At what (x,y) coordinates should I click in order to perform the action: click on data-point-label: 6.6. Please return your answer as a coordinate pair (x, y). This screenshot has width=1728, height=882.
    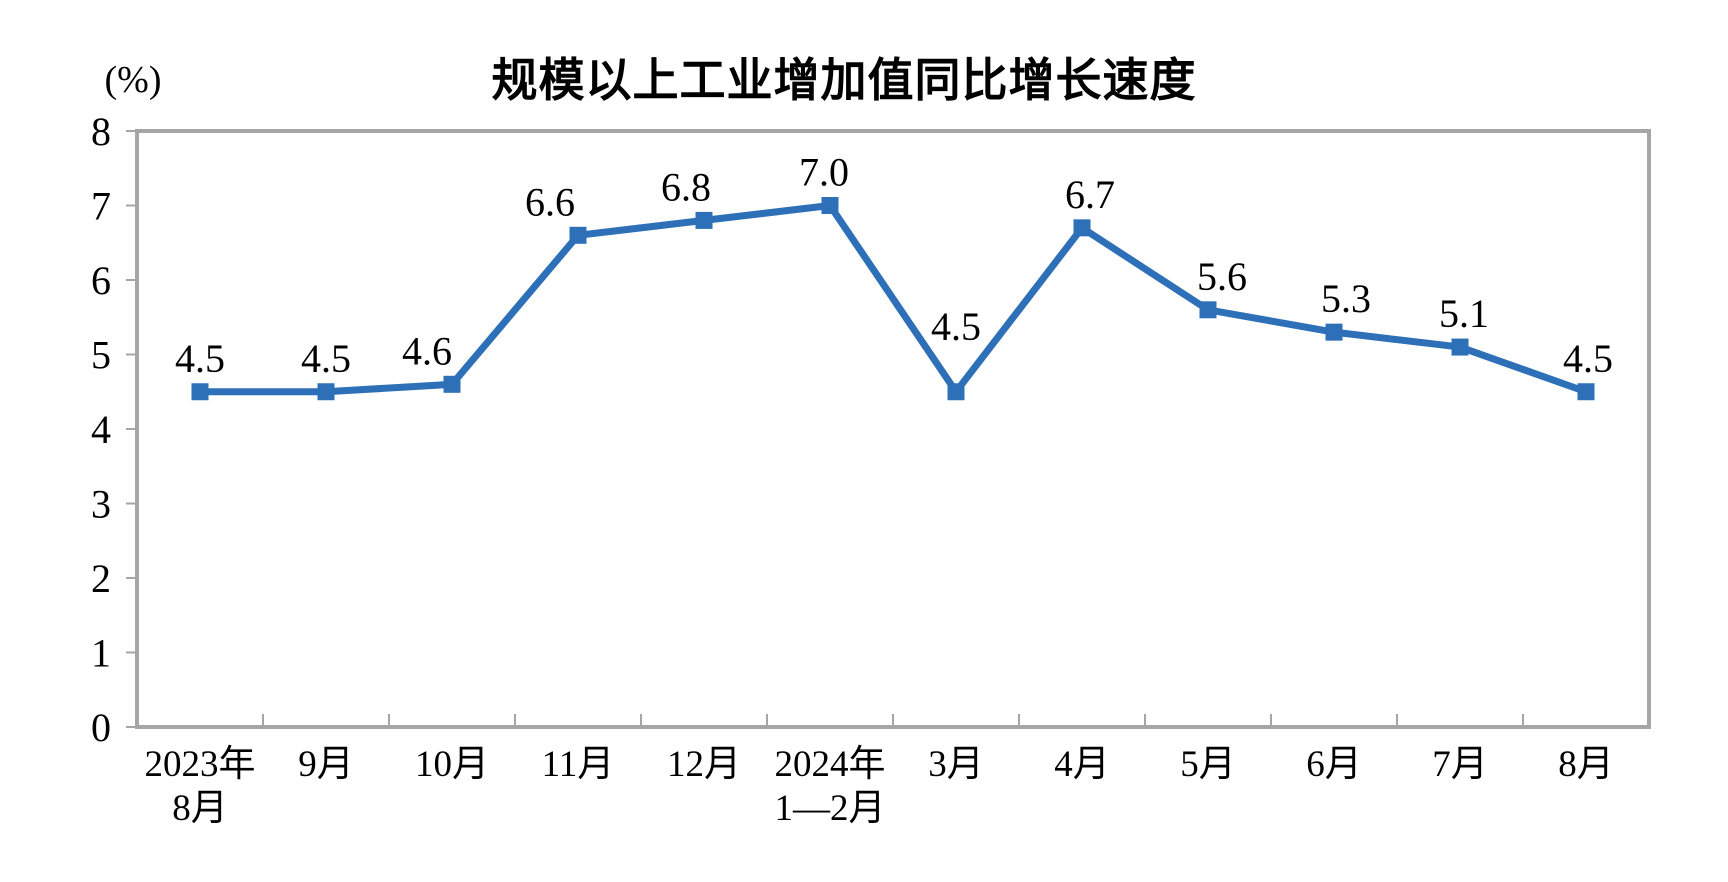
    Looking at the image, I should click on (550, 201).